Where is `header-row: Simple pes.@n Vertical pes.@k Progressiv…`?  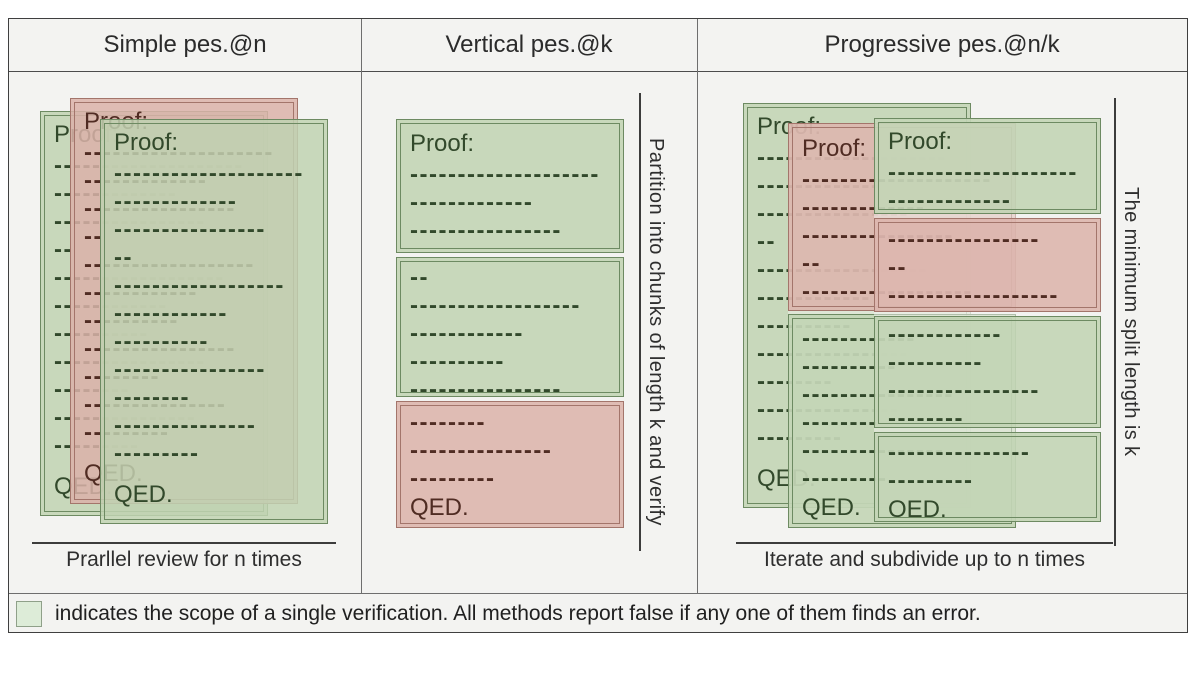
header-row: Simple pes.@n Vertical pes.@k Progressiv… is located at coordinates (598, 45).